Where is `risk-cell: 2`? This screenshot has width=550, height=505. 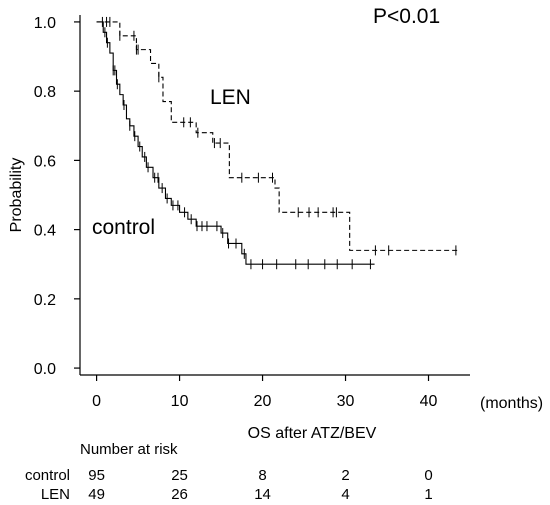
risk-cell: 2 is located at coordinates (345, 475).